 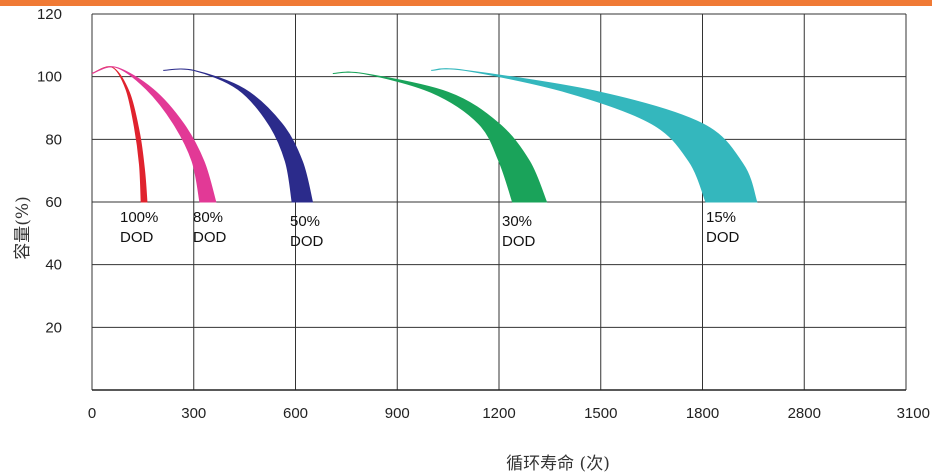 What do you see at coordinates (466, 3) in the screenshot?
I see `top-accent-bar` at bounding box center [466, 3].